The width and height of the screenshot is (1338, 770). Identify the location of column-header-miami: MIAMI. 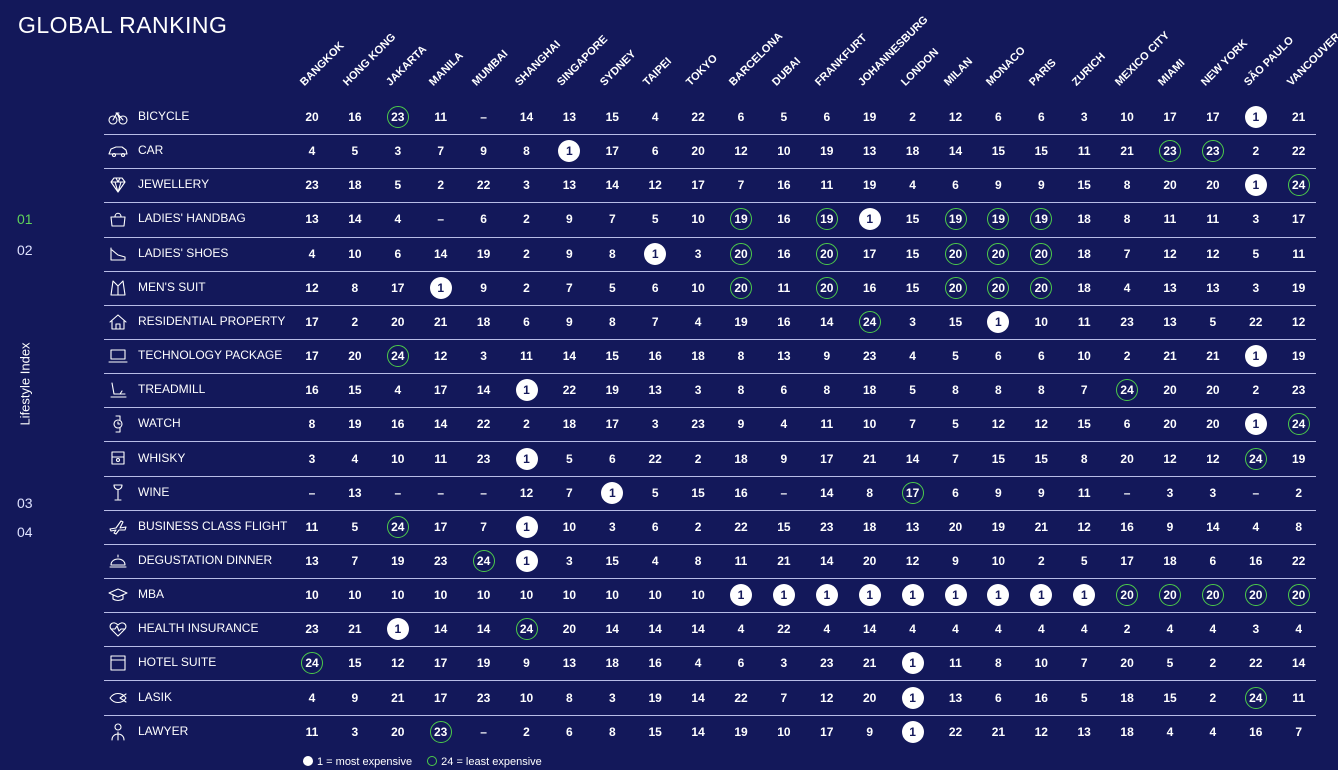
(1172, 73).